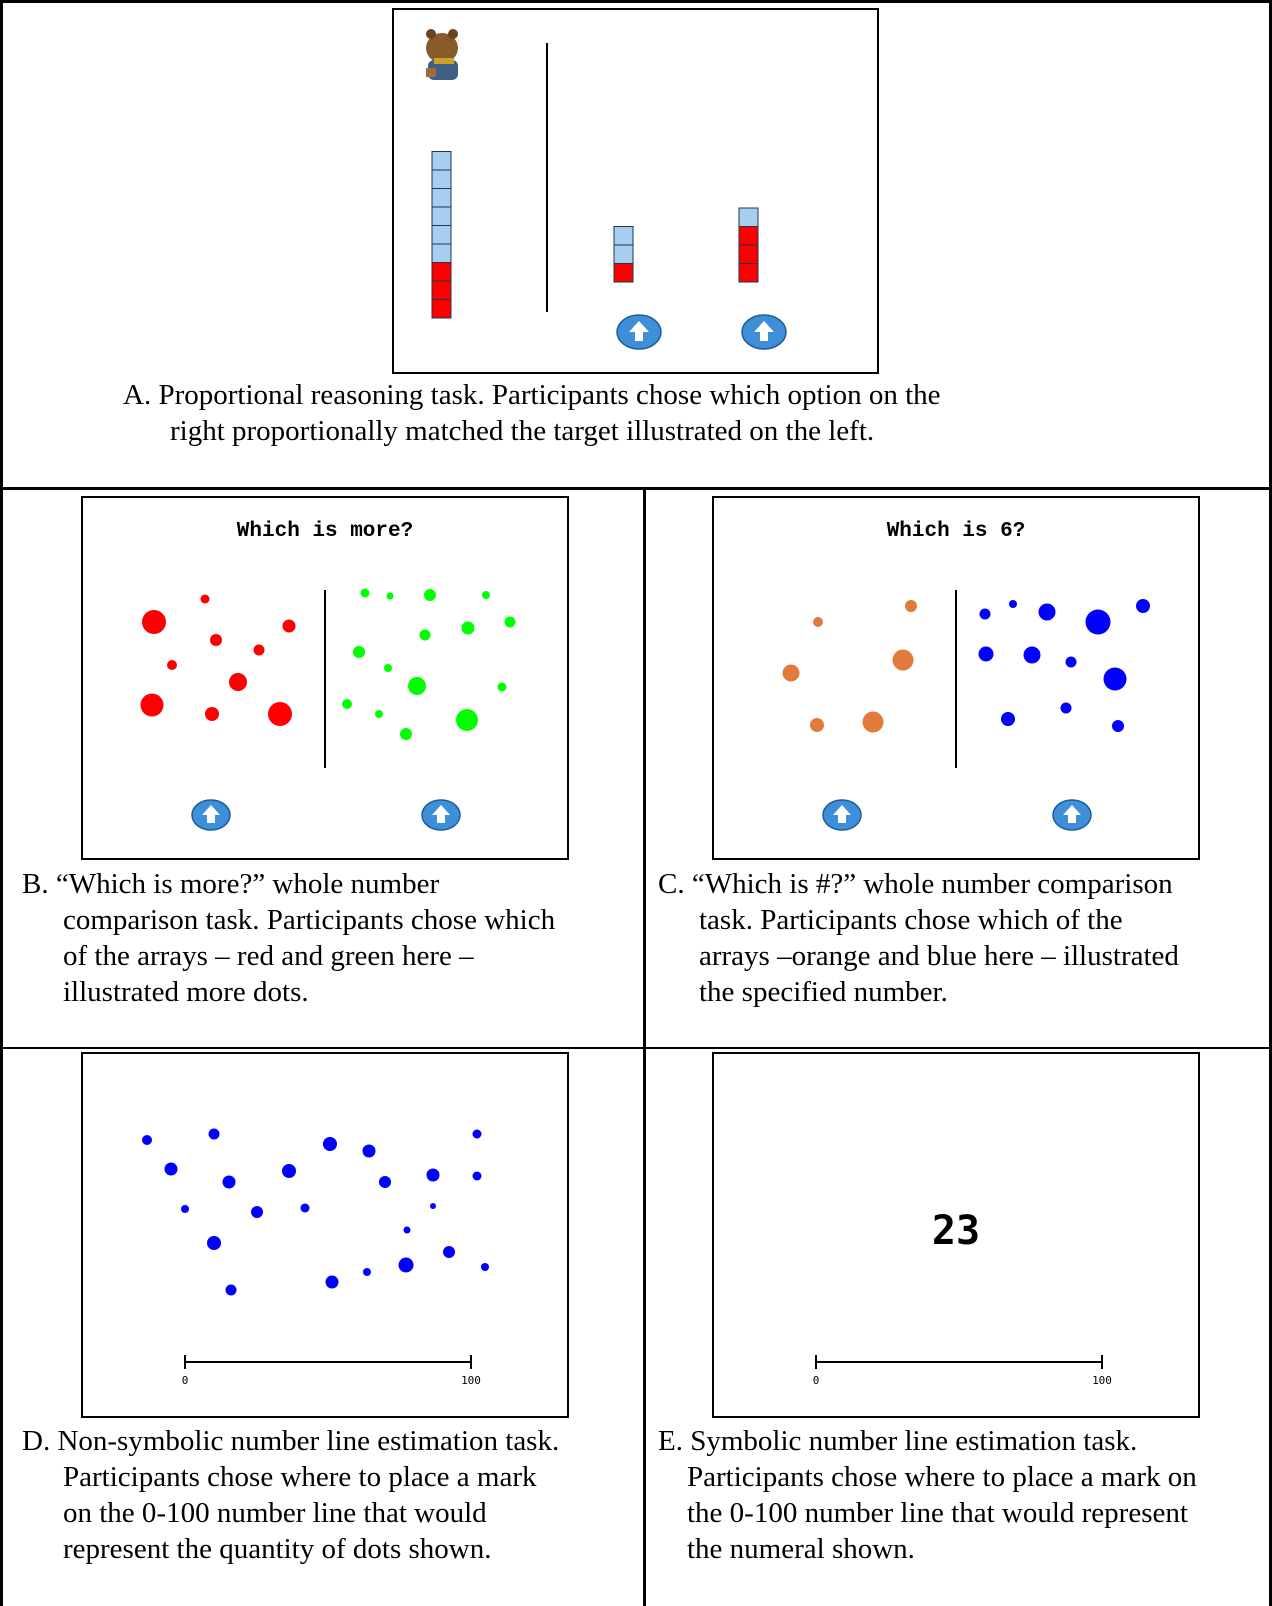 This screenshot has width=1272, height=1606. I want to click on caption-e-line-1: E. Symbolic number line estimation task., so click(898, 1441).